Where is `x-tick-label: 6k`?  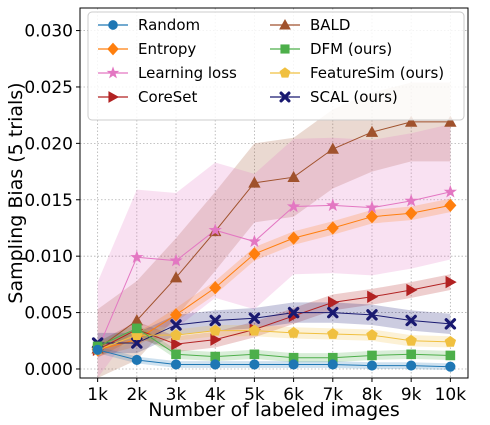
x-tick-label: 6k is located at coordinates (293, 395).